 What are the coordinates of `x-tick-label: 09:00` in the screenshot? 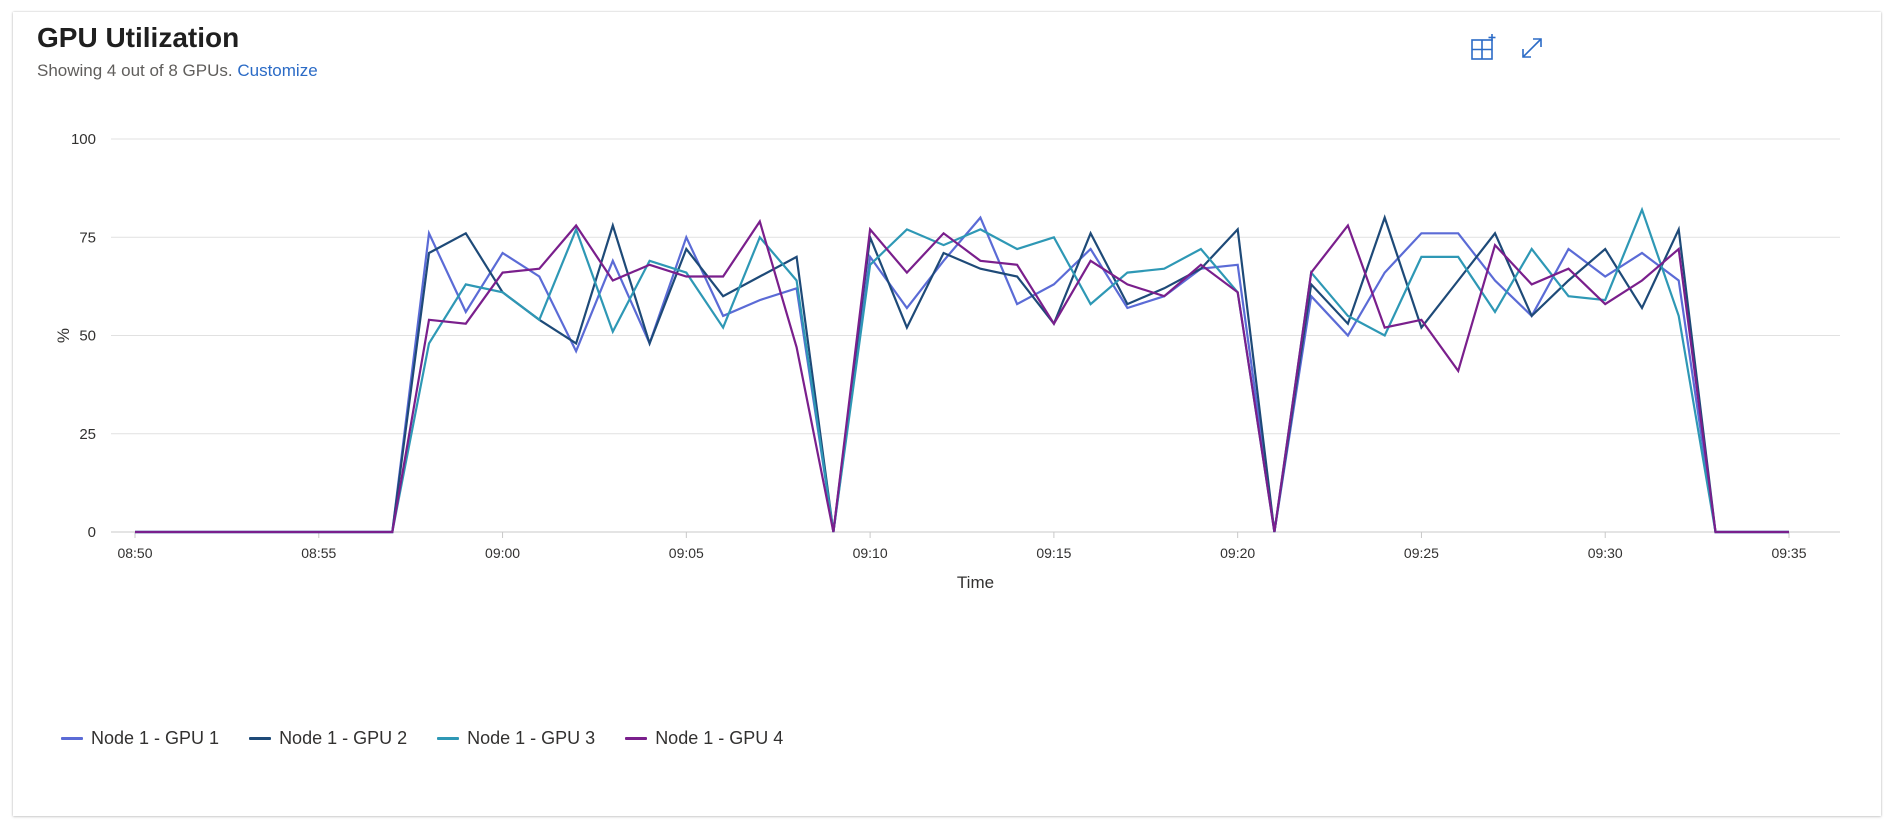 It's located at (502, 553).